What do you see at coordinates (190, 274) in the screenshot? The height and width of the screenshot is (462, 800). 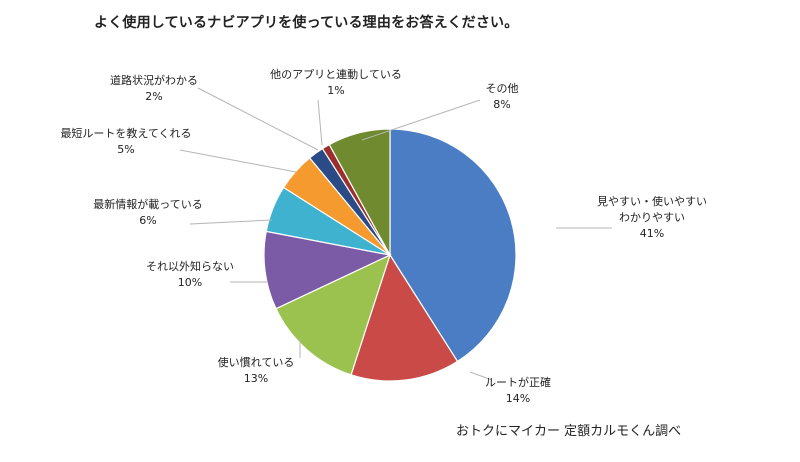 I see `slice-label-3: それ以外知らない 10%` at bounding box center [190, 274].